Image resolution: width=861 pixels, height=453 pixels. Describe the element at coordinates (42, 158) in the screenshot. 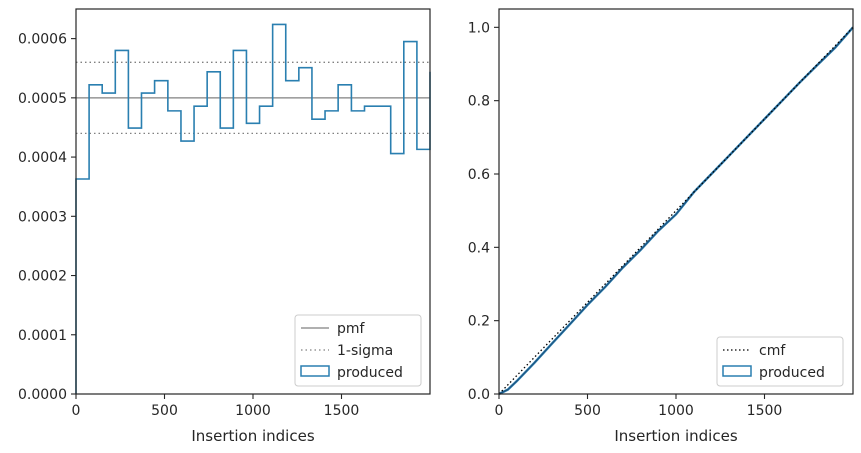

I see `y-tick-label: 0.0004` at that location.